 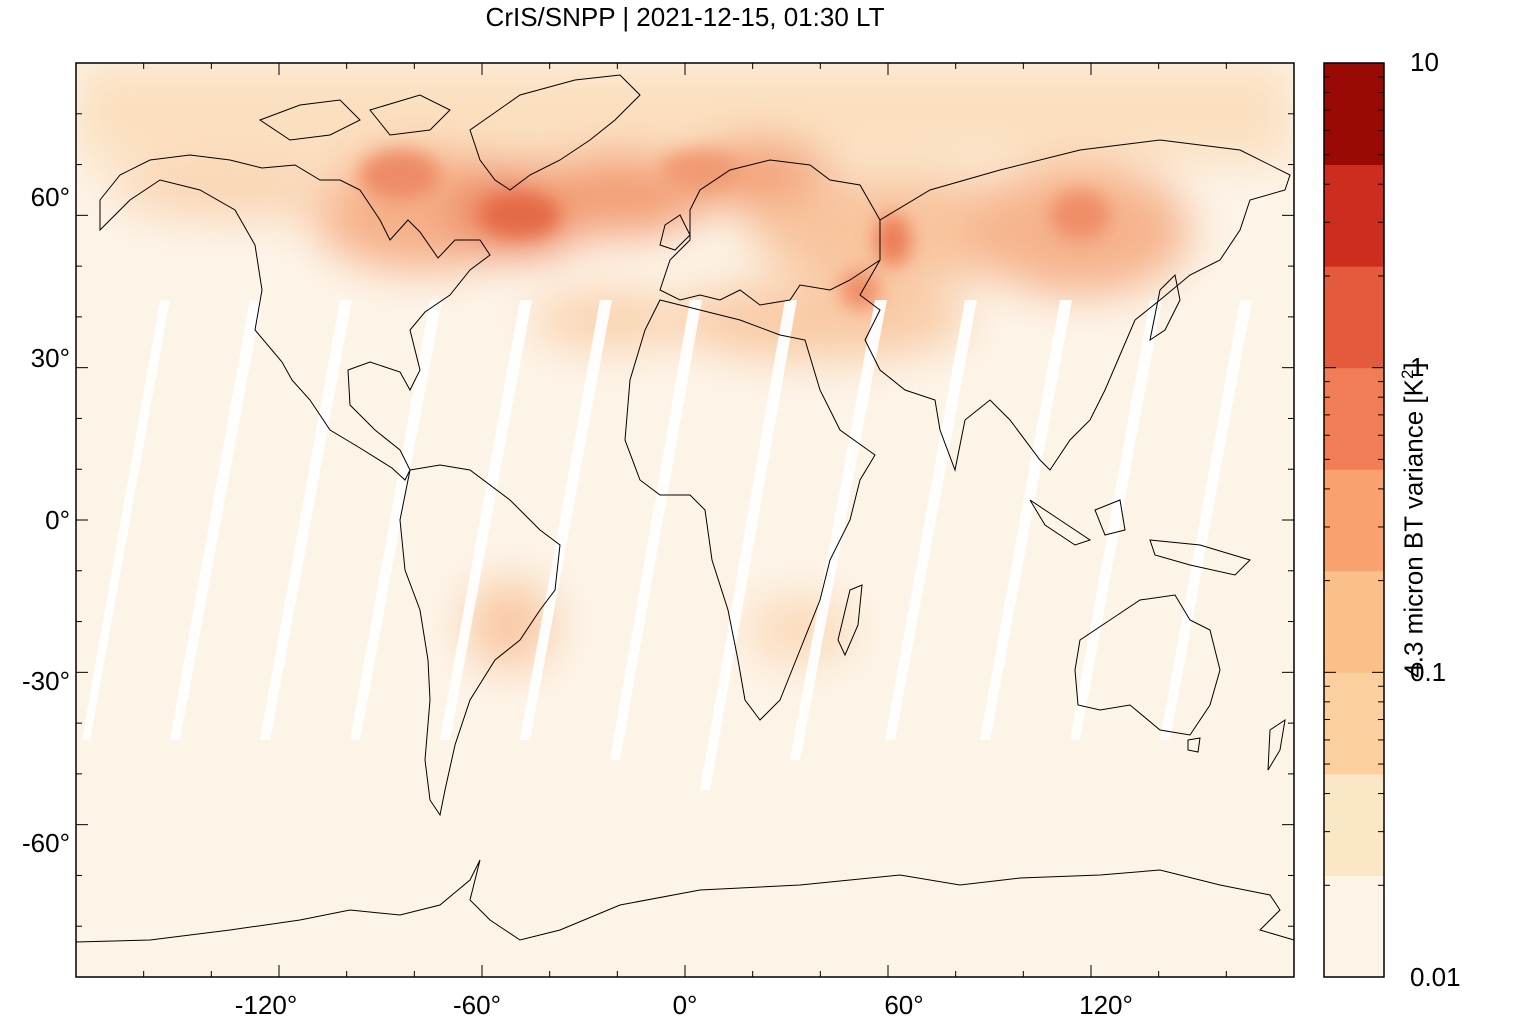 I want to click on colorbar-tick-label: 10, so click(x=1424, y=62).